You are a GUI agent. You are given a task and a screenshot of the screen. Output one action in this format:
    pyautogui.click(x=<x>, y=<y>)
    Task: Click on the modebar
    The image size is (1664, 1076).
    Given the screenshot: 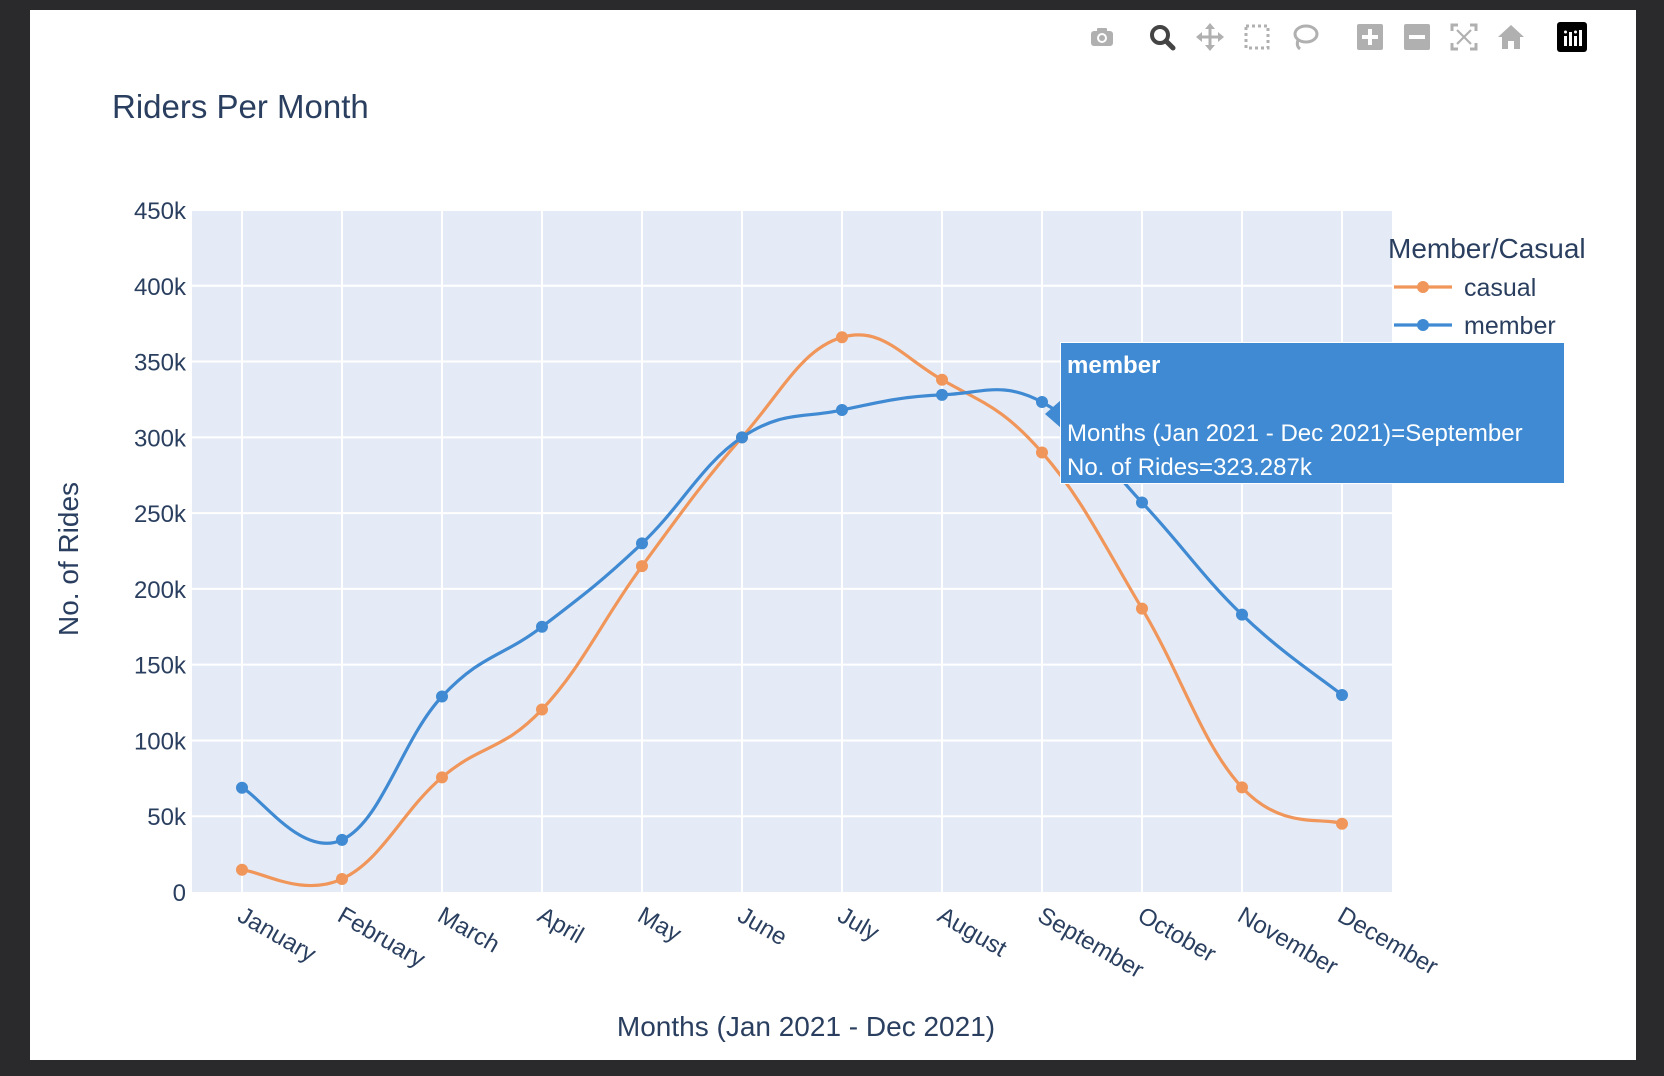 What is the action you would take?
    pyautogui.click(x=1365, y=34)
    